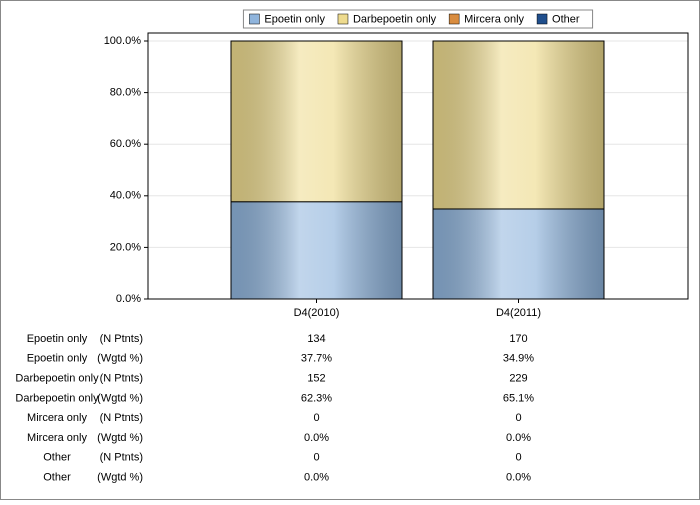 This screenshot has width=700, height=505. I want to click on table-cell: 65.1%, so click(518, 398).